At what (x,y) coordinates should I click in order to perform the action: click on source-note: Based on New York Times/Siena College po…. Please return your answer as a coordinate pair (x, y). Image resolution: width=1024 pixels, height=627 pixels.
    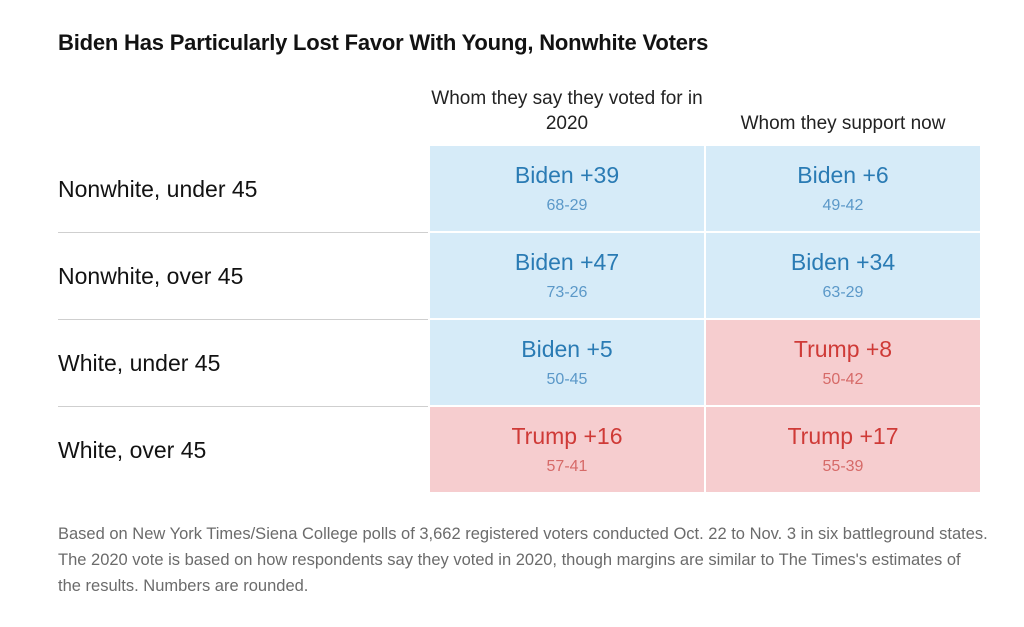
    Looking at the image, I should click on (523, 560).